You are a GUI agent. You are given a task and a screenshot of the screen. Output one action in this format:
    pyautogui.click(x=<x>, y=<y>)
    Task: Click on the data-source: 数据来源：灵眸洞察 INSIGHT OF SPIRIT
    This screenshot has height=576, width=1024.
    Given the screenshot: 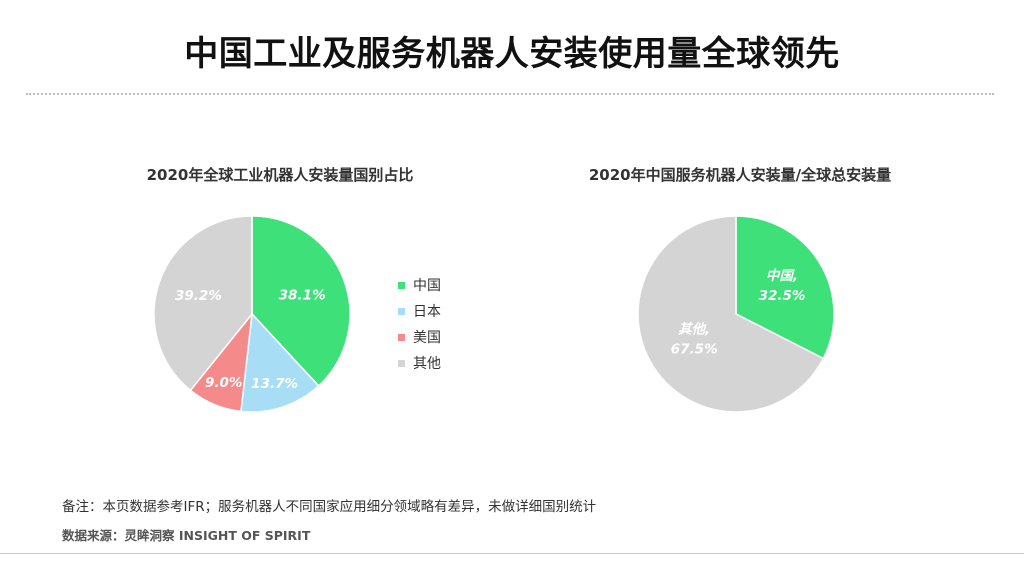 What is the action you would take?
    pyautogui.click(x=186, y=535)
    